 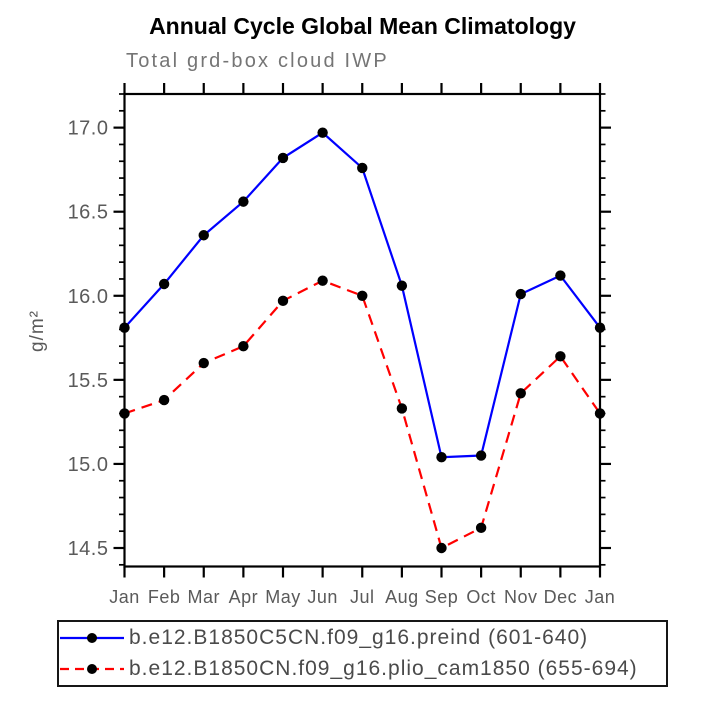 I want to click on chart-subtitle: Total grd-box cloud IWP, so click(x=257, y=61).